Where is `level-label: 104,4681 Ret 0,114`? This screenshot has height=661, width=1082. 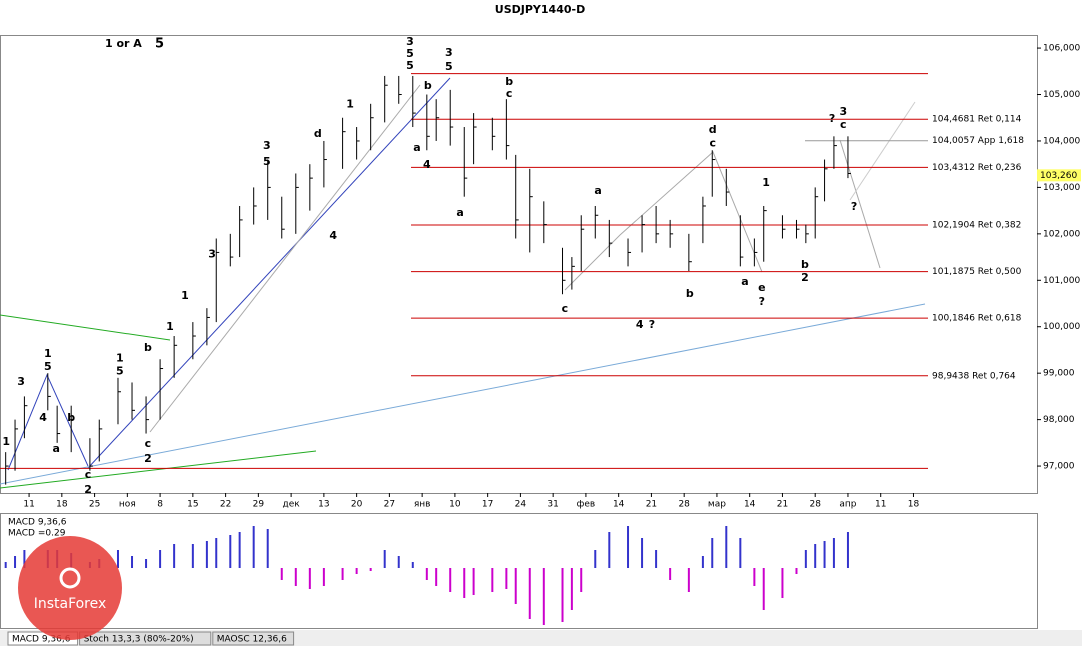 level-label: 104,4681 Ret 0,114 is located at coordinates (977, 120).